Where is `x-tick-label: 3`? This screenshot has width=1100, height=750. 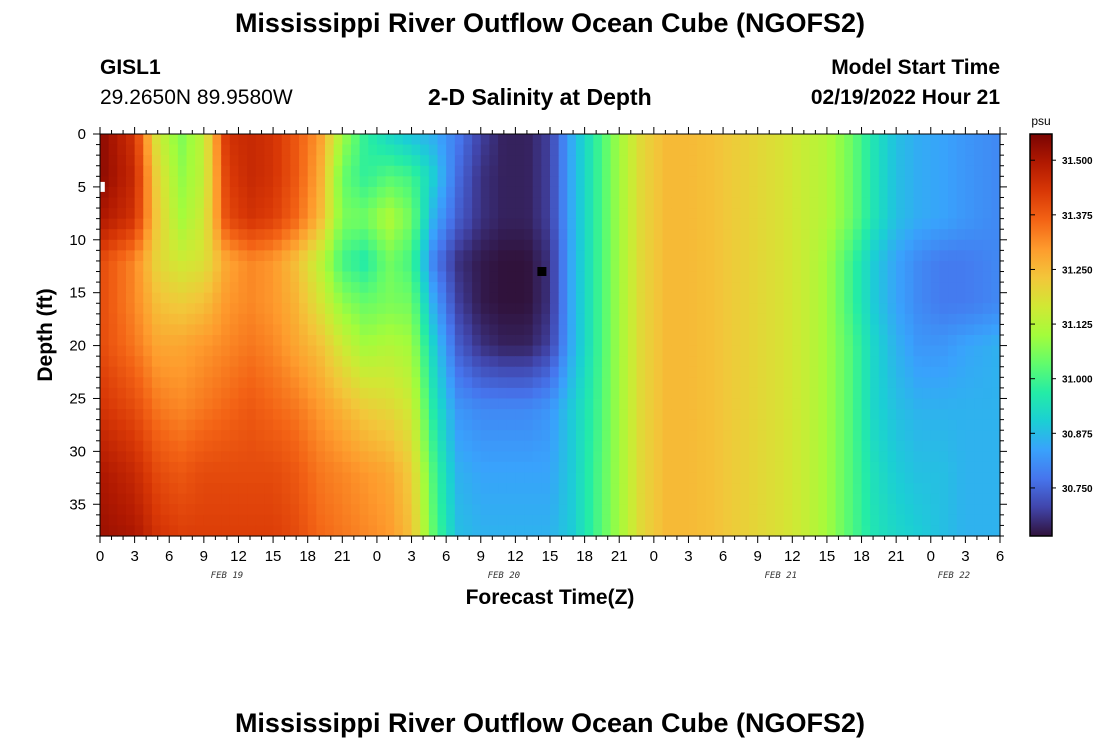 x-tick-label: 3 is located at coordinates (134, 556).